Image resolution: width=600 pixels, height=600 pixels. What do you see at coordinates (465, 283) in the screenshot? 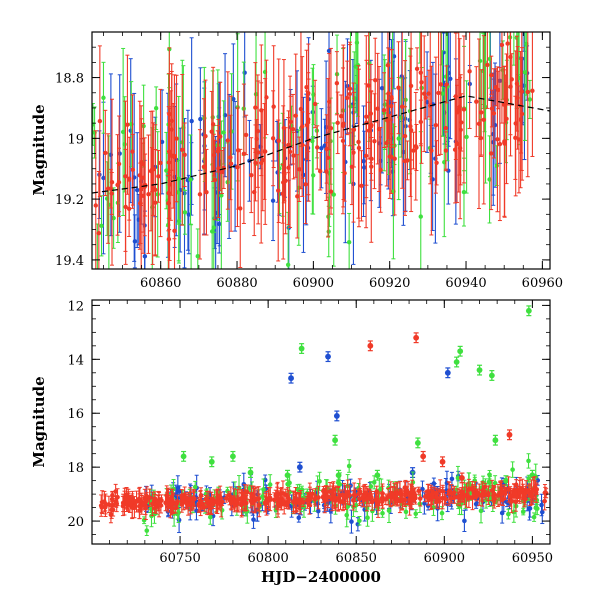
I see `x-tick-label: 60940` at bounding box center [465, 283].